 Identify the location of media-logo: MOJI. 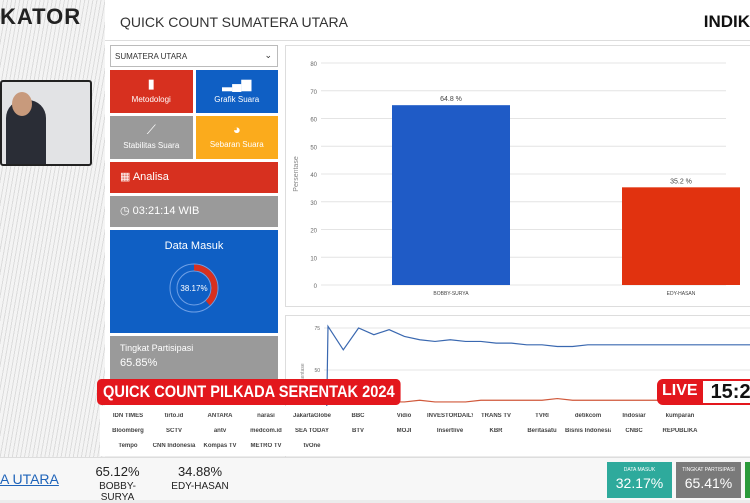
(404, 430).